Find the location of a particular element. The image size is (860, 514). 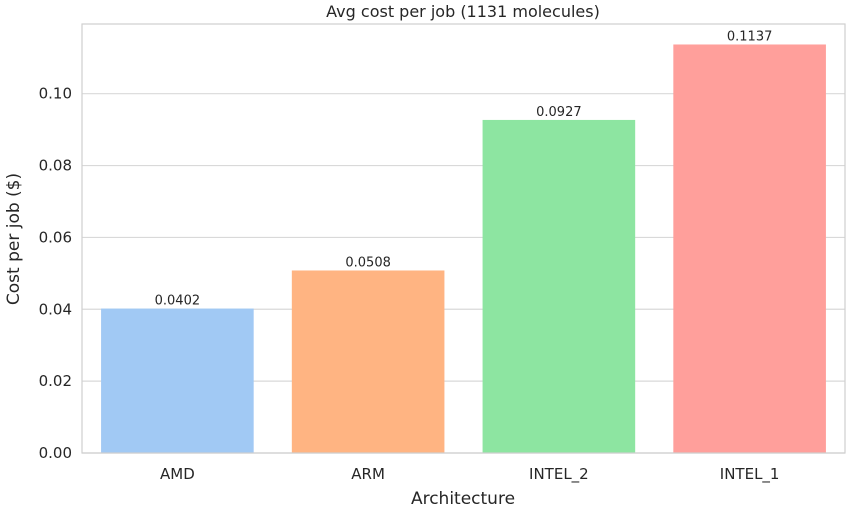

bar-value-label: 0.0927 is located at coordinates (559, 112).